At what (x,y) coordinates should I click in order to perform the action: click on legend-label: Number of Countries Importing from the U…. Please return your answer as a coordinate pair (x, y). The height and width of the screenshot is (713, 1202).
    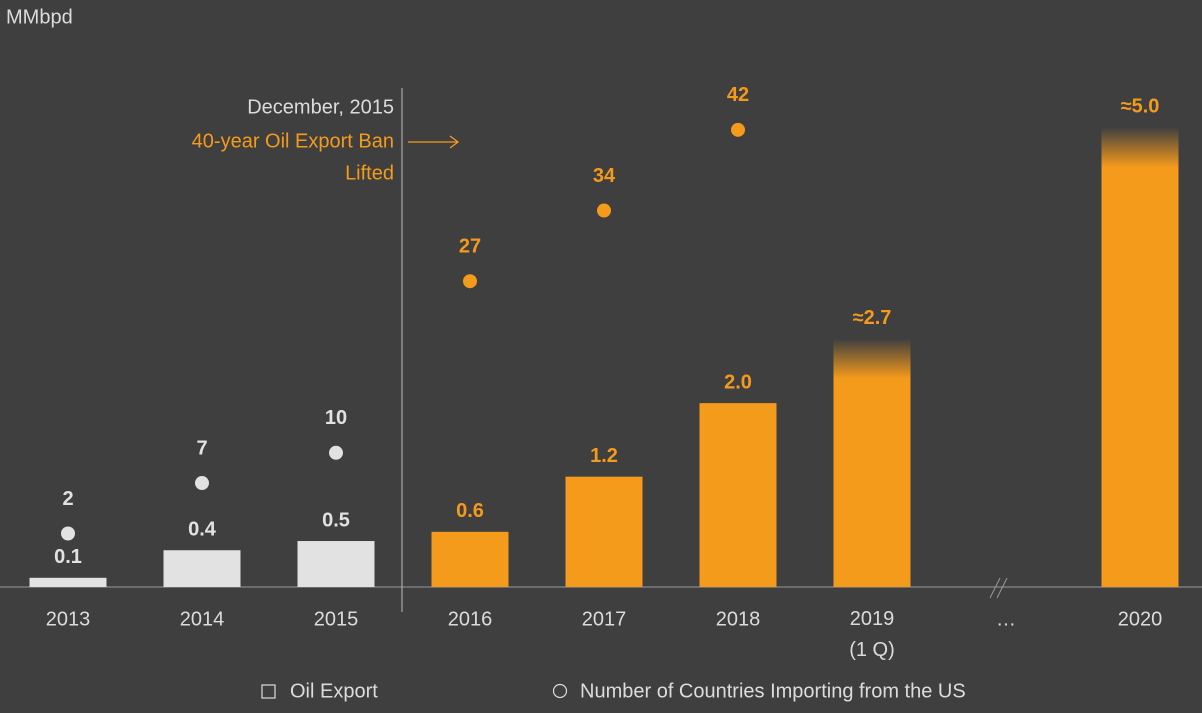
    Looking at the image, I should click on (773, 691).